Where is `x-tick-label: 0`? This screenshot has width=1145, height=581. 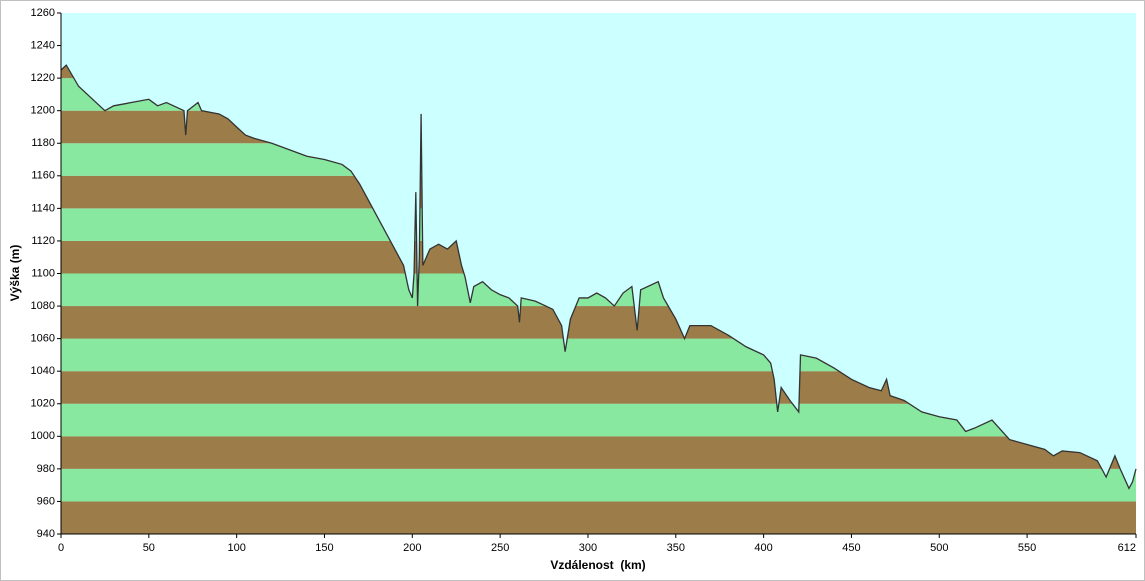
x-tick-label: 0 is located at coordinates (61, 548).